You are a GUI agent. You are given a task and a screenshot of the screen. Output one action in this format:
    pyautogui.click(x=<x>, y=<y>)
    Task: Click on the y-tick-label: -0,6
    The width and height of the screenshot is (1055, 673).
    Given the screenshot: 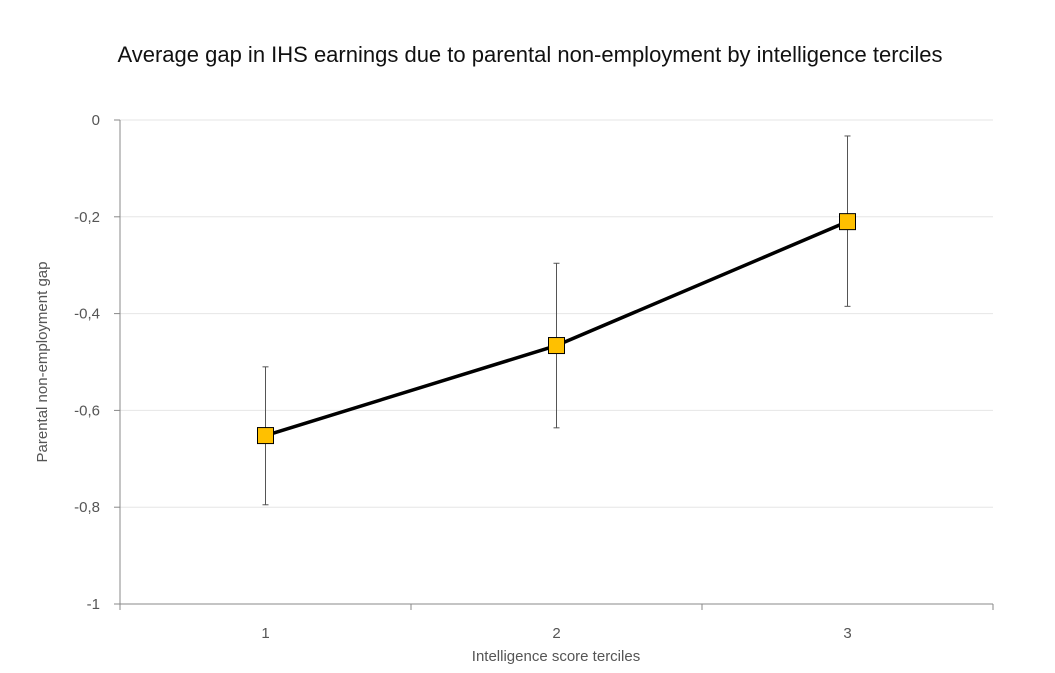 What is the action you would take?
    pyautogui.click(x=87, y=410)
    